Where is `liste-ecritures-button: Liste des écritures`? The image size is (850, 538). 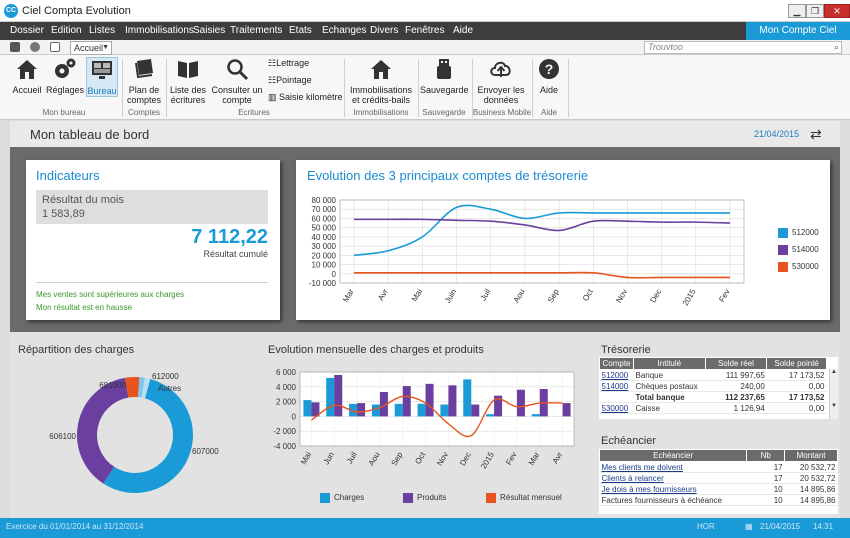
liste-ecritures-button: Liste des écritures is located at coordinates (188, 81).